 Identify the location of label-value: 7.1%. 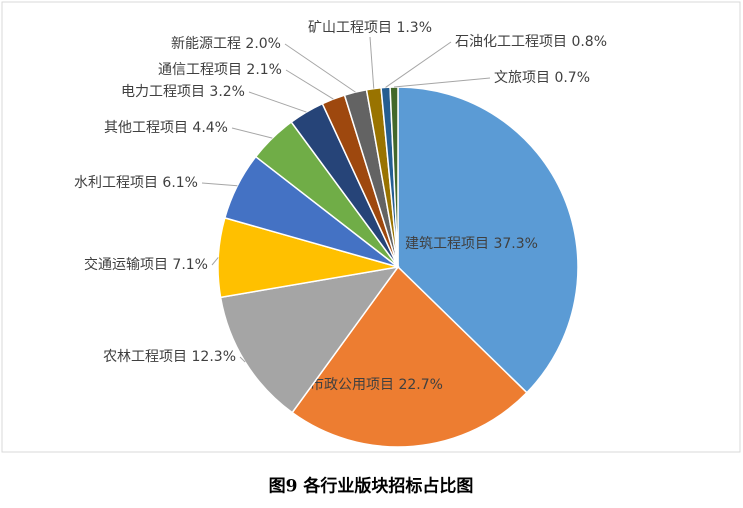
(190, 265).